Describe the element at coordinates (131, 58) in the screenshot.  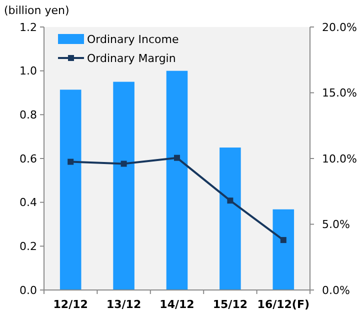
I see `legend-label: Ordinary Margin` at that location.